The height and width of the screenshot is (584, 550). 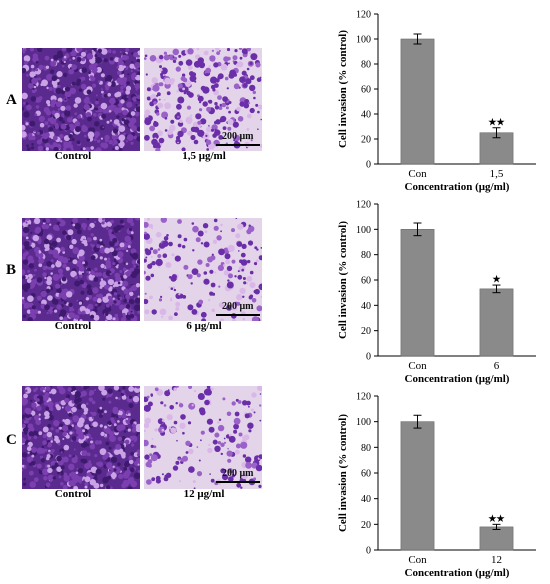 I want to click on x-tick-label: 1,5, so click(x=497, y=174).